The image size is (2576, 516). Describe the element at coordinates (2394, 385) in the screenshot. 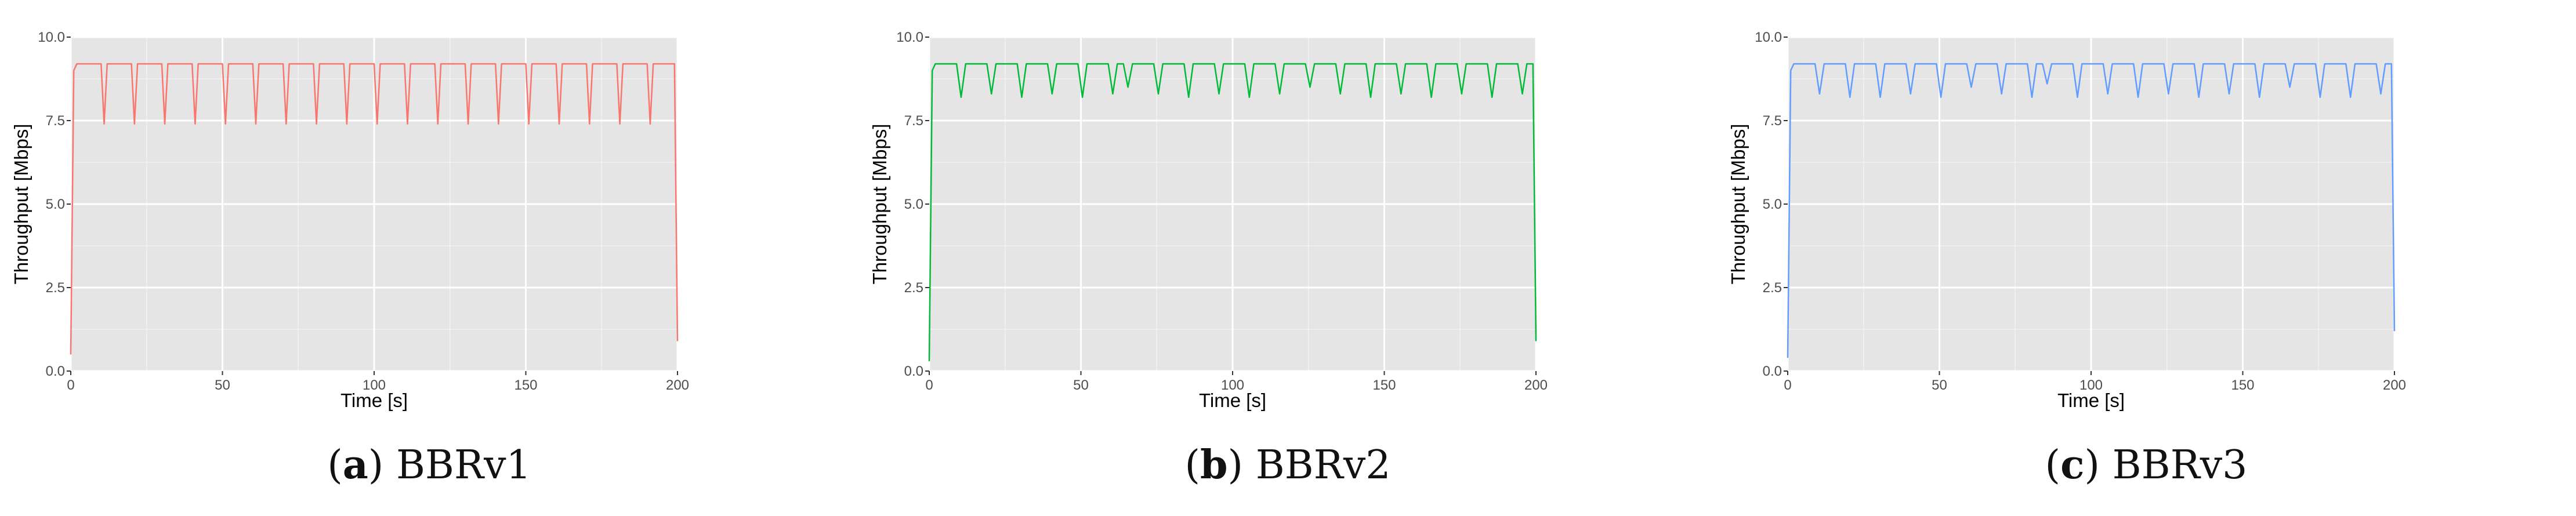

I see `x-tick-label: 200` at that location.